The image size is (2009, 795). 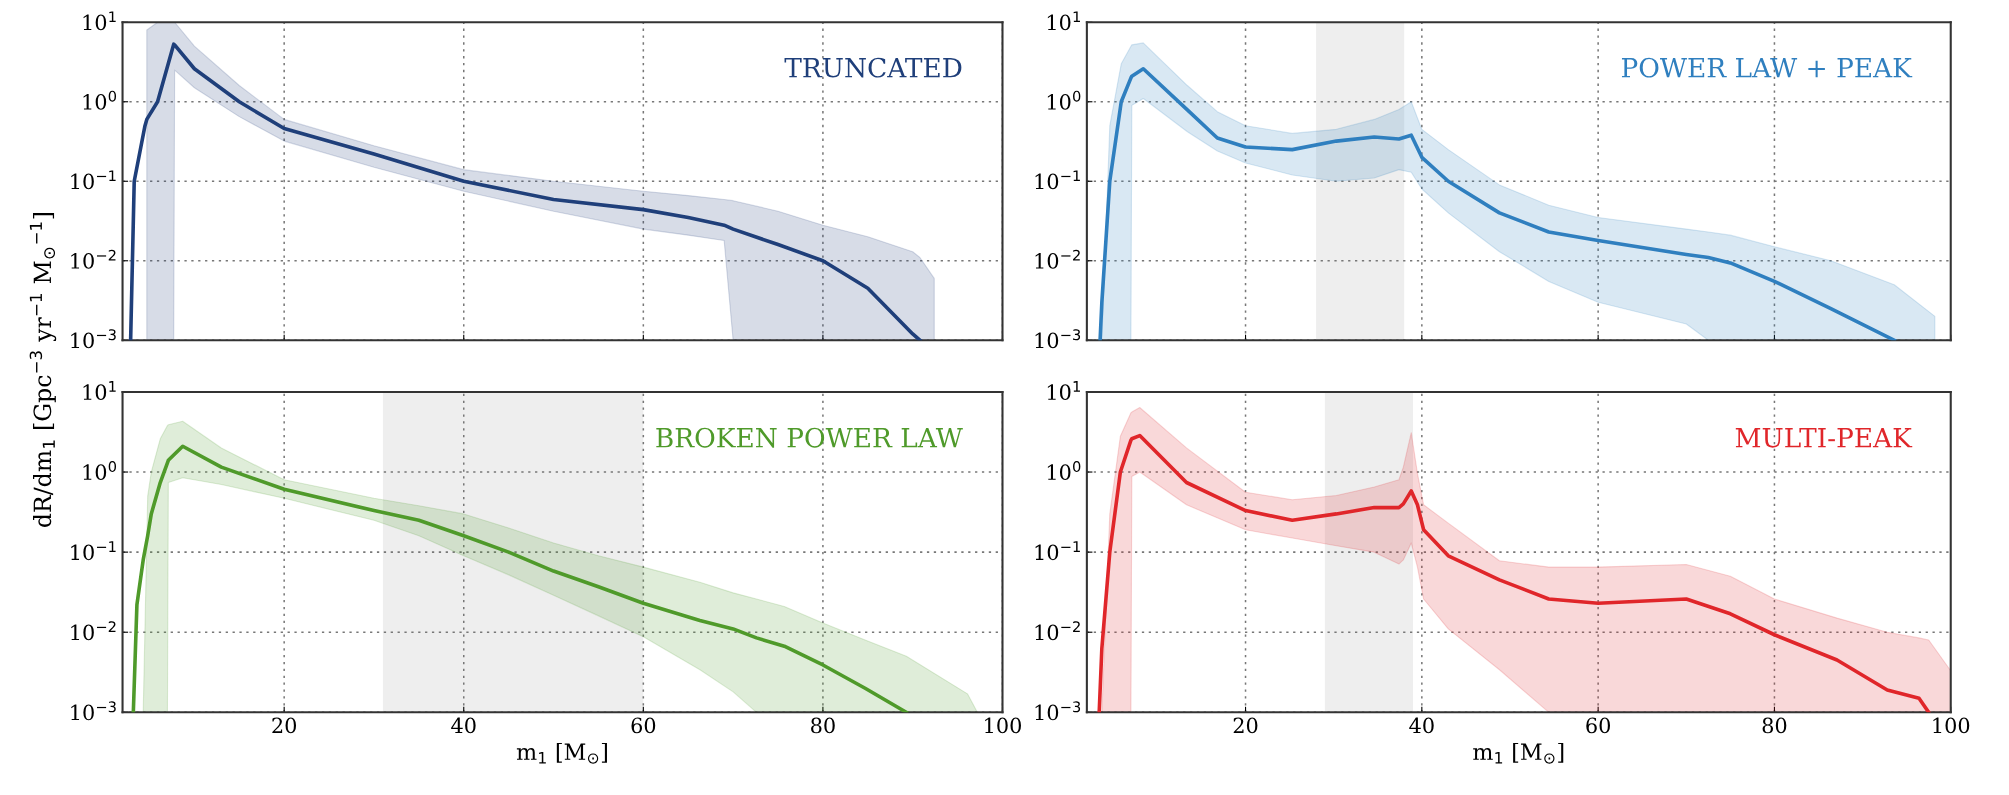 I want to click on text: MULTI-PEAK, so click(x=1824, y=438).